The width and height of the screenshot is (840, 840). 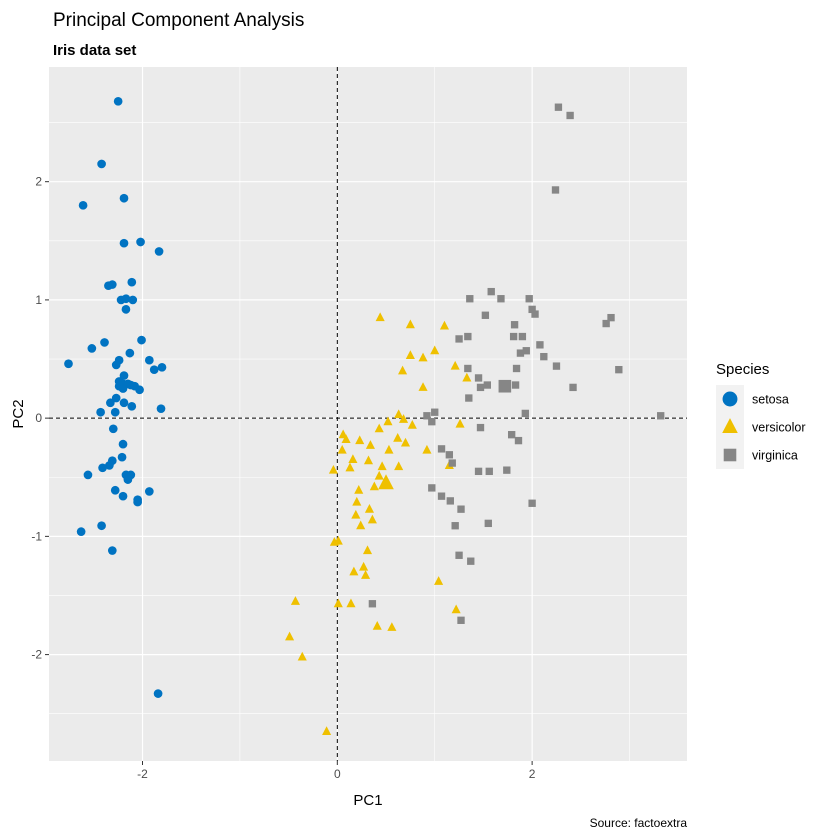 What do you see at coordinates (761, 427) in the screenshot?
I see `legend-entries: setosa versicolor virginica` at bounding box center [761, 427].